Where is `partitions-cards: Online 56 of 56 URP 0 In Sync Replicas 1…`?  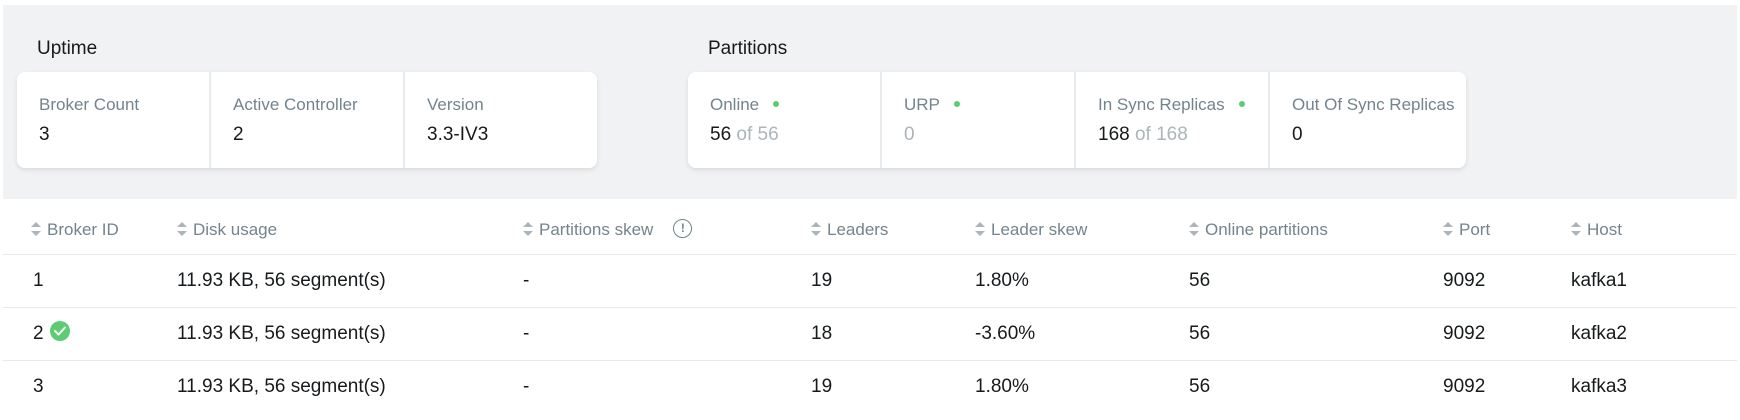 partitions-cards: Online 56 of 56 URP 0 In Sync Replicas 1… is located at coordinates (1077, 120).